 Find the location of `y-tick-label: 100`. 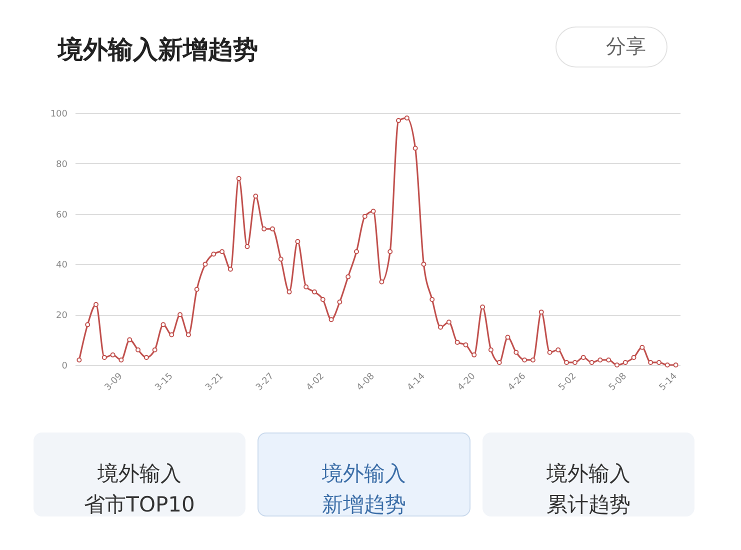

y-tick-label: 100 is located at coordinates (59, 115).